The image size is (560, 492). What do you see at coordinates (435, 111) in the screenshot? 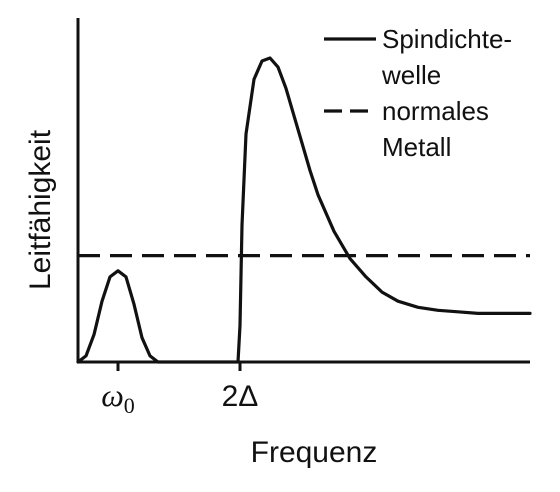
I see `legend-label: normales` at bounding box center [435, 111].